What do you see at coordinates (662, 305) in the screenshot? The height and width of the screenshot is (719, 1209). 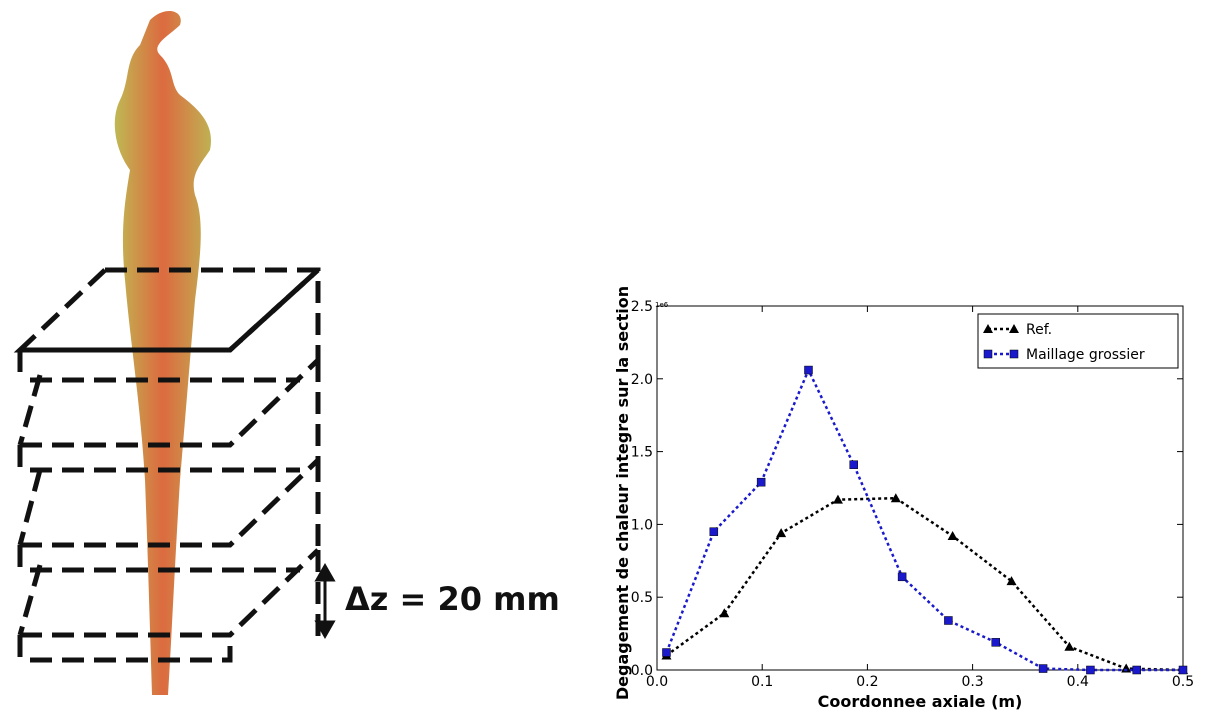 I see `y-offset-label: 1e6` at bounding box center [662, 305].